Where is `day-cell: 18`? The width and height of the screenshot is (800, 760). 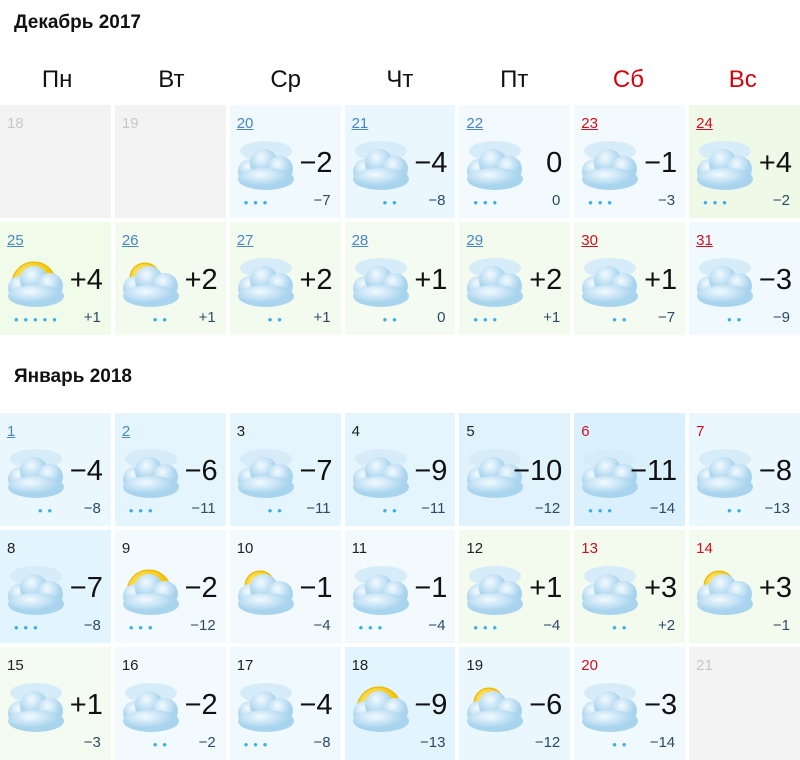
day-cell: 18 is located at coordinates (55, 161).